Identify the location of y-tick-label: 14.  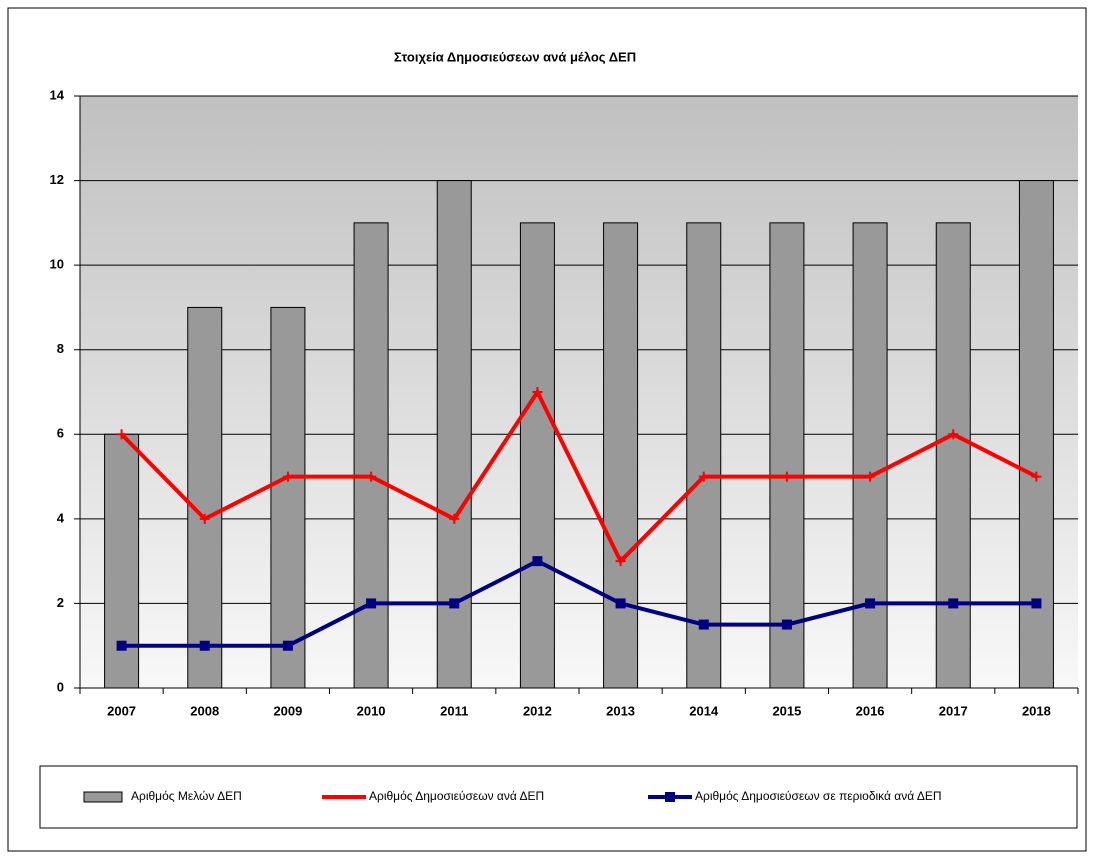
(57, 94).